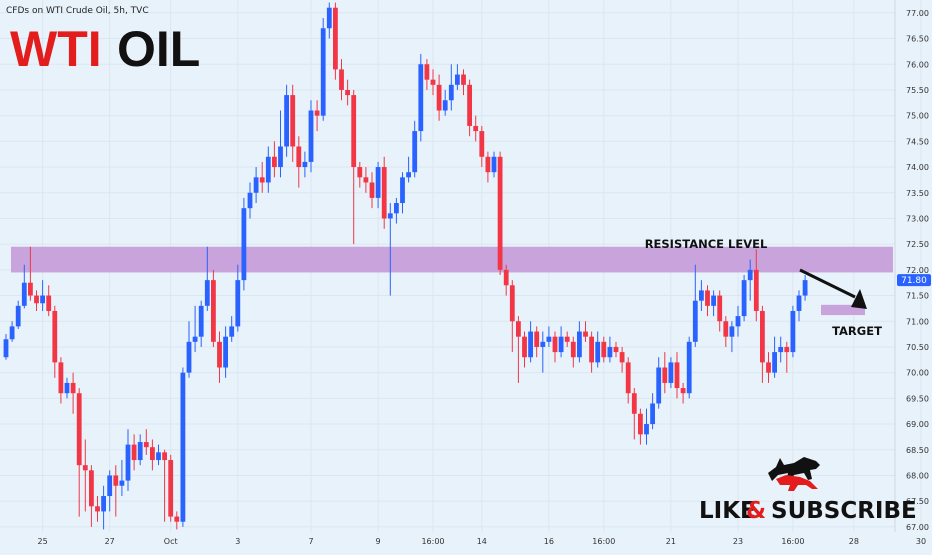 Image resolution: width=932 pixels, height=555 pixels. What do you see at coordinates (859, 299) in the screenshot?
I see `arrow-head` at bounding box center [859, 299].